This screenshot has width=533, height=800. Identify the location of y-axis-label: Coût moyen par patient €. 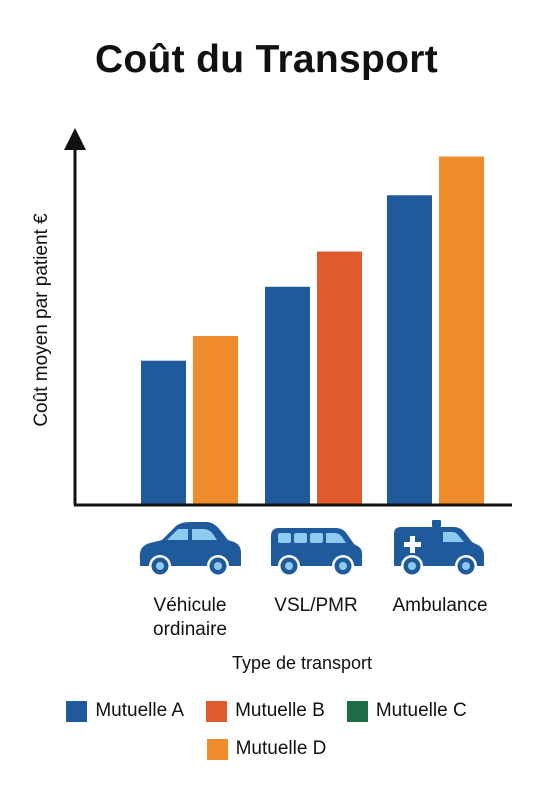
(41, 320).